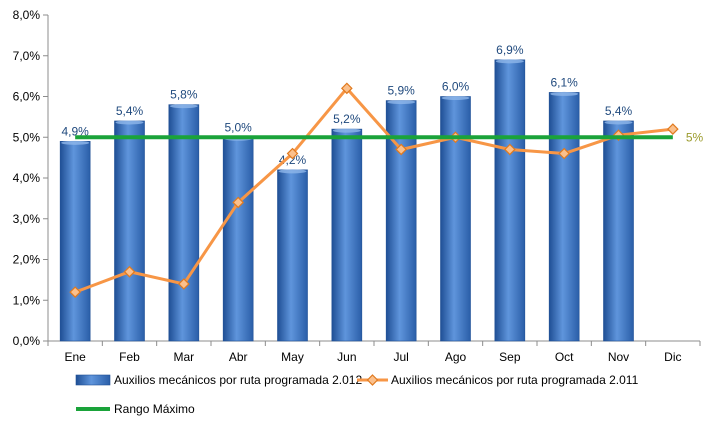 The height and width of the screenshot is (429, 711). Describe the element at coordinates (564, 357) in the screenshot. I see `x-tick-label: Oct` at that location.